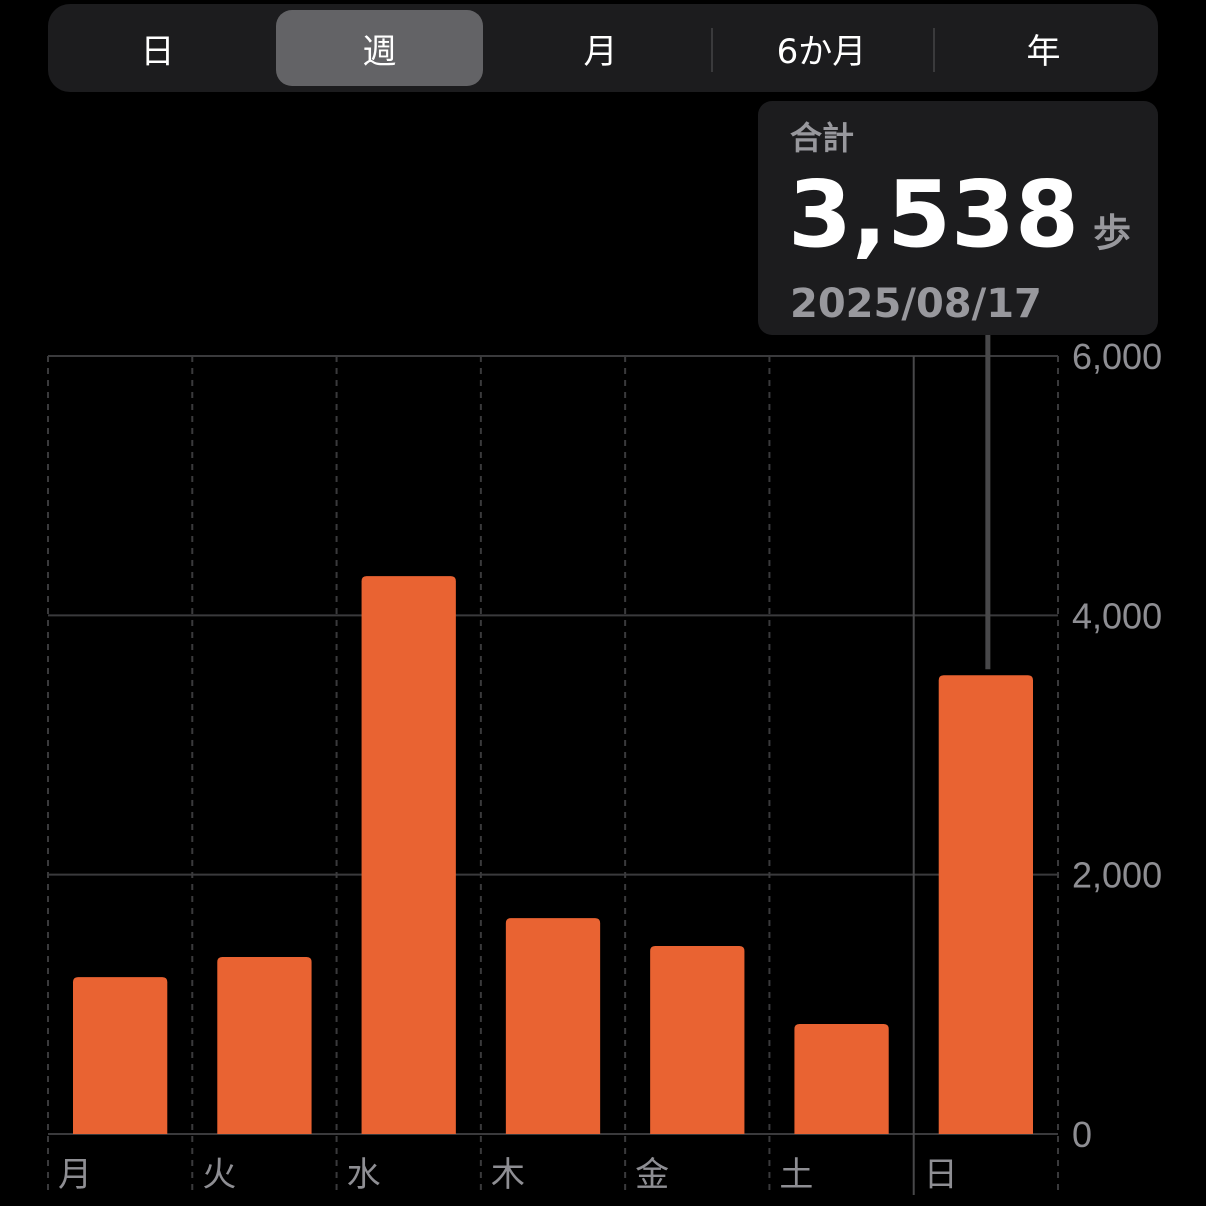  Describe the element at coordinates (1112, 233) in the screenshot. I see `tooltip-unit: 歩` at that location.